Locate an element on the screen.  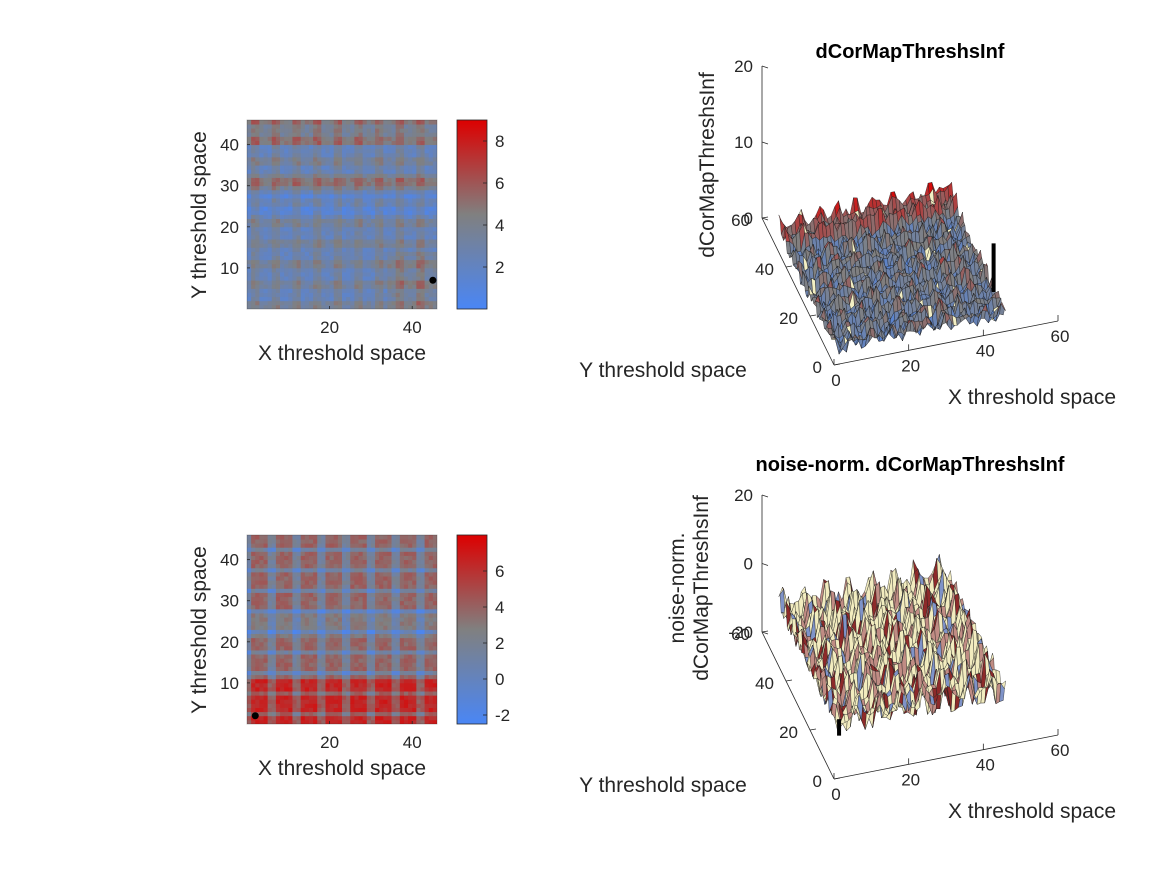
heatmap-1-xlabel: X threshold space is located at coordinates (342, 353).